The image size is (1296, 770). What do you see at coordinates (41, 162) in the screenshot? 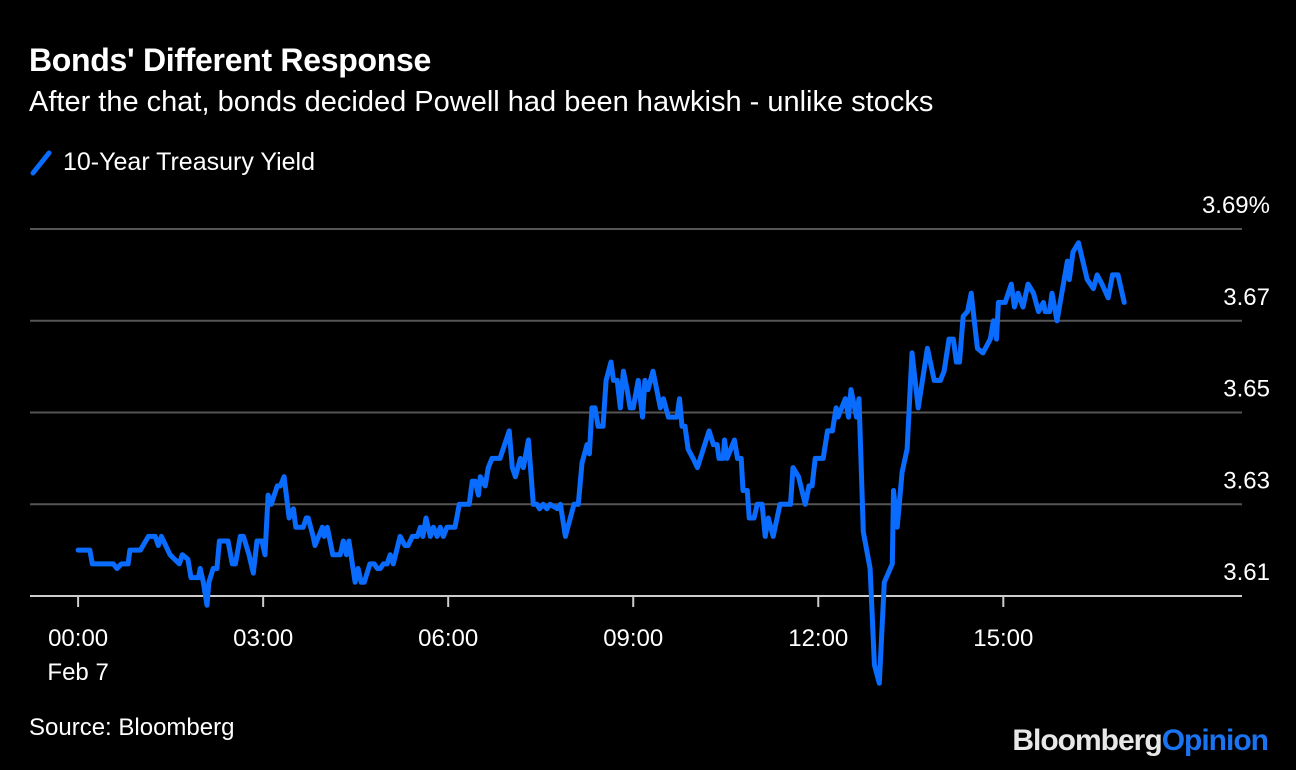
I see `legend-line-icon` at bounding box center [41, 162].